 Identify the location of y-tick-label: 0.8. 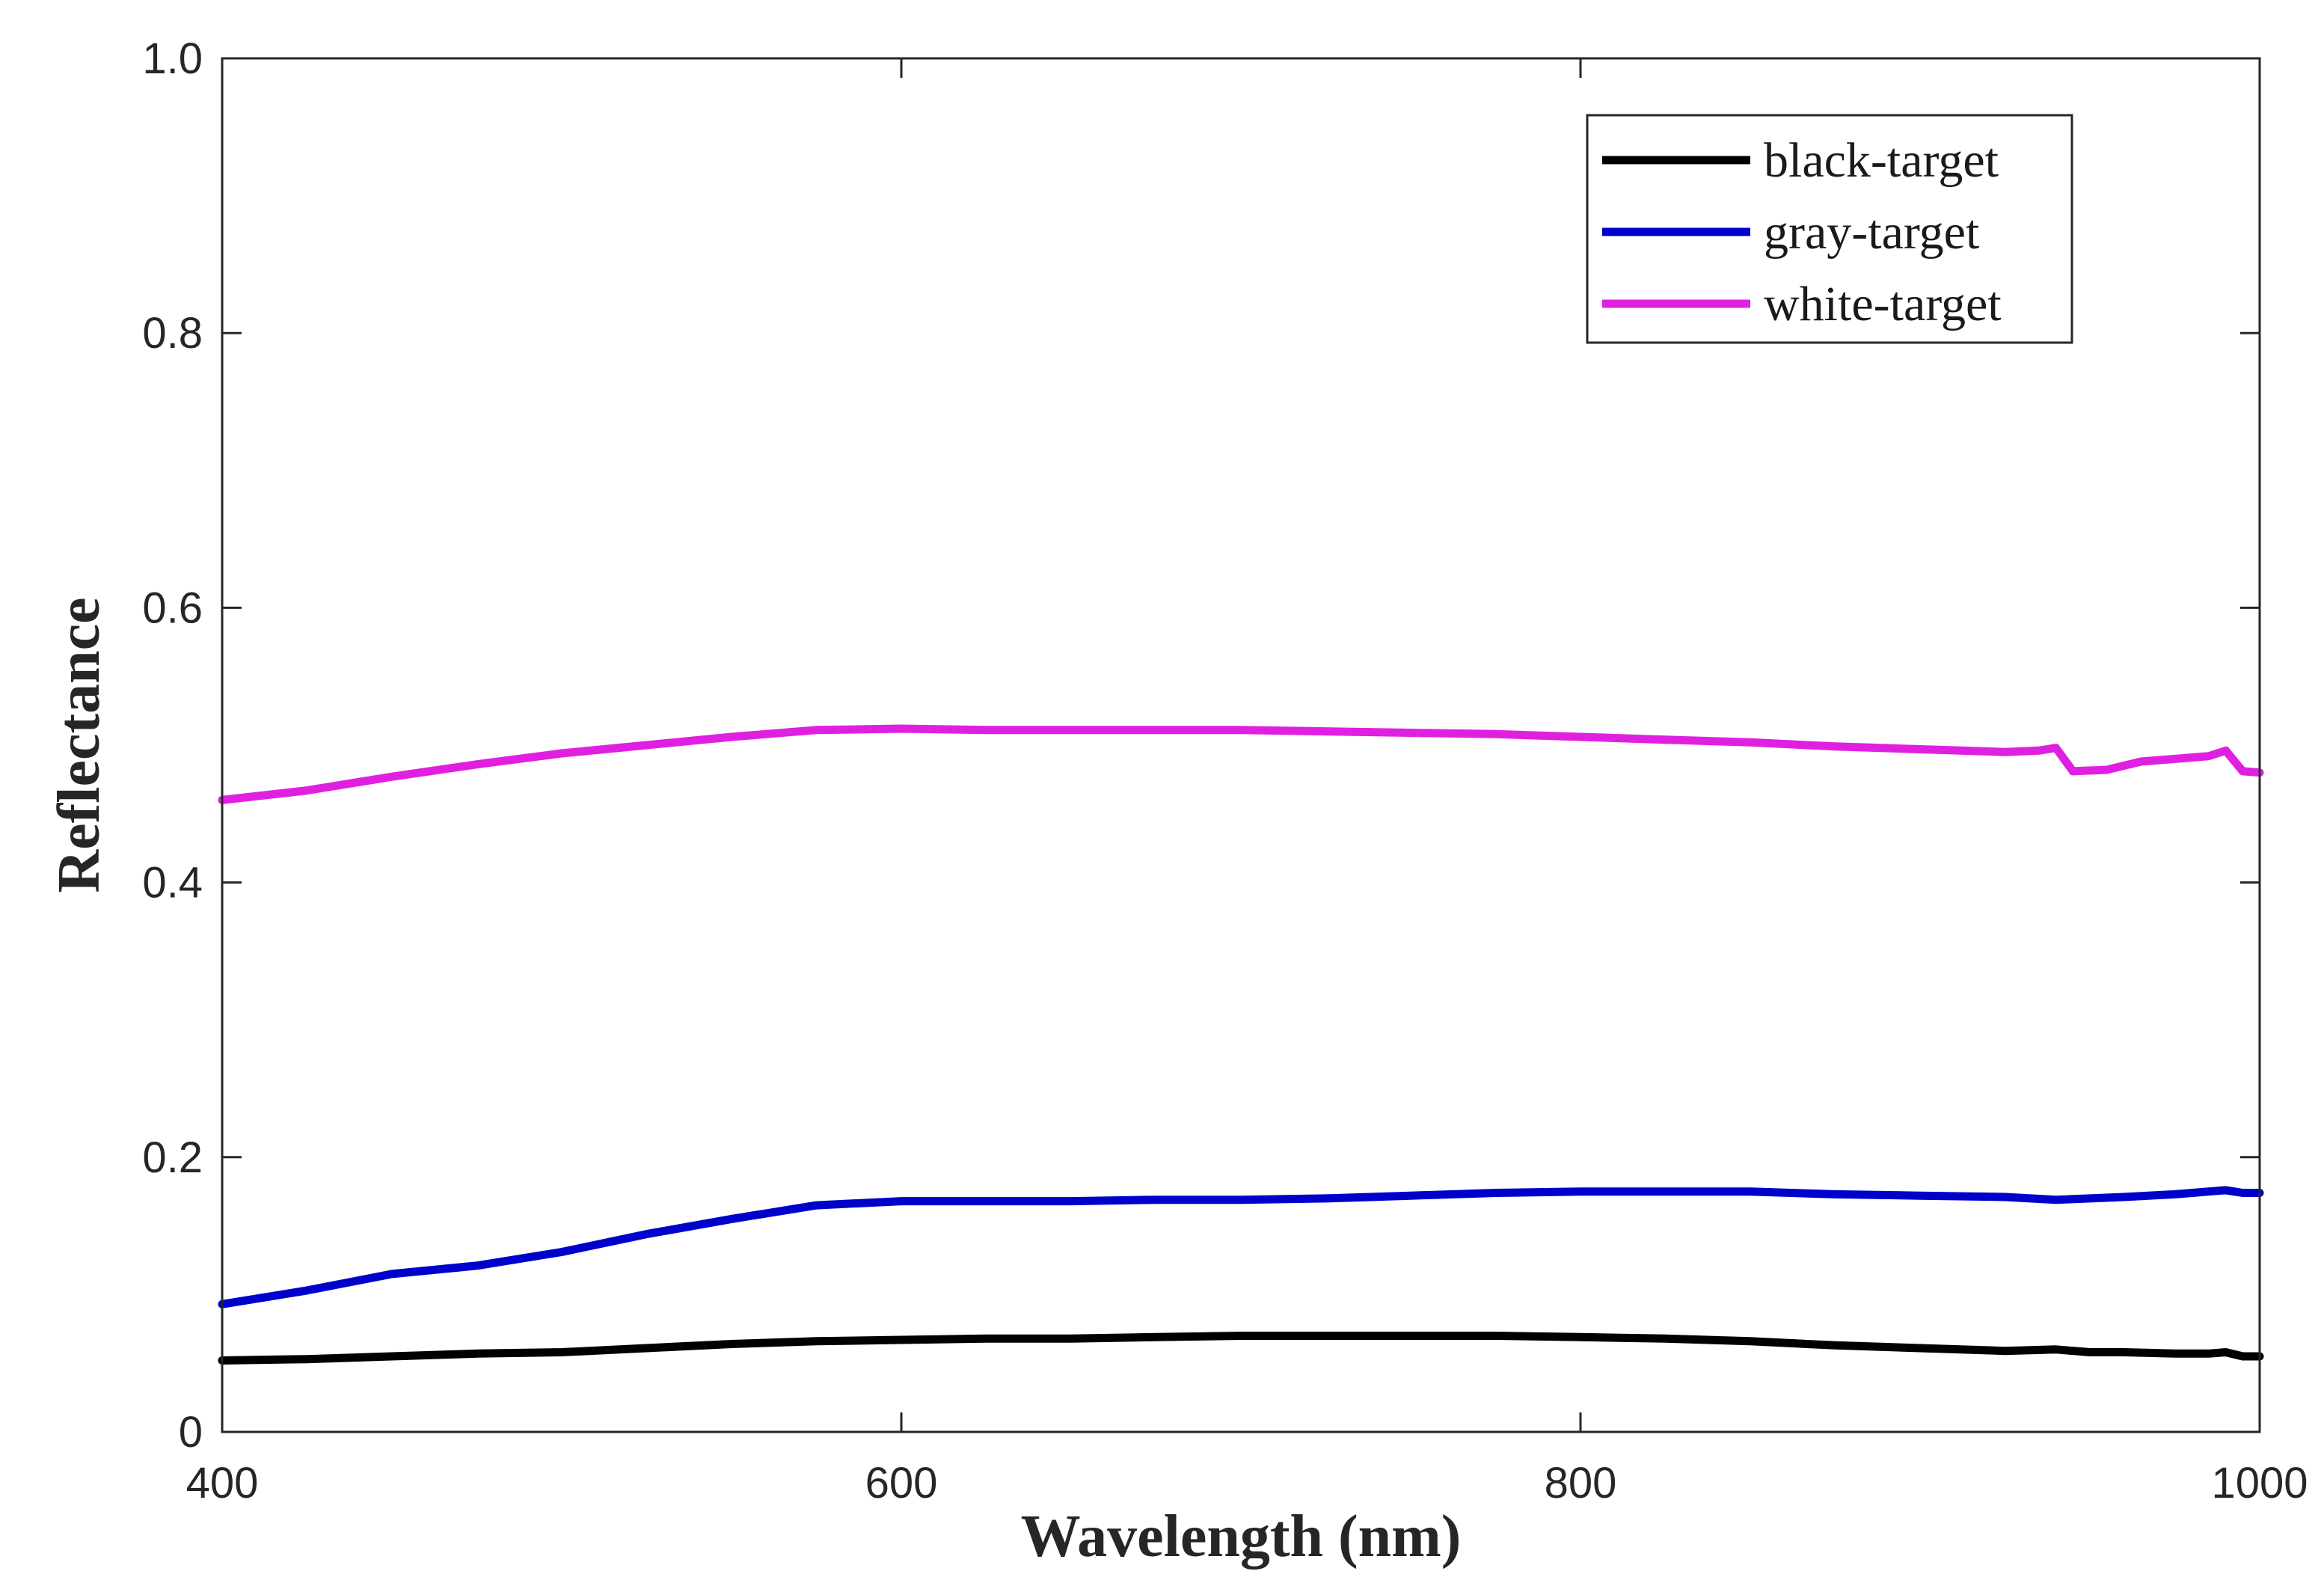
(172, 333).